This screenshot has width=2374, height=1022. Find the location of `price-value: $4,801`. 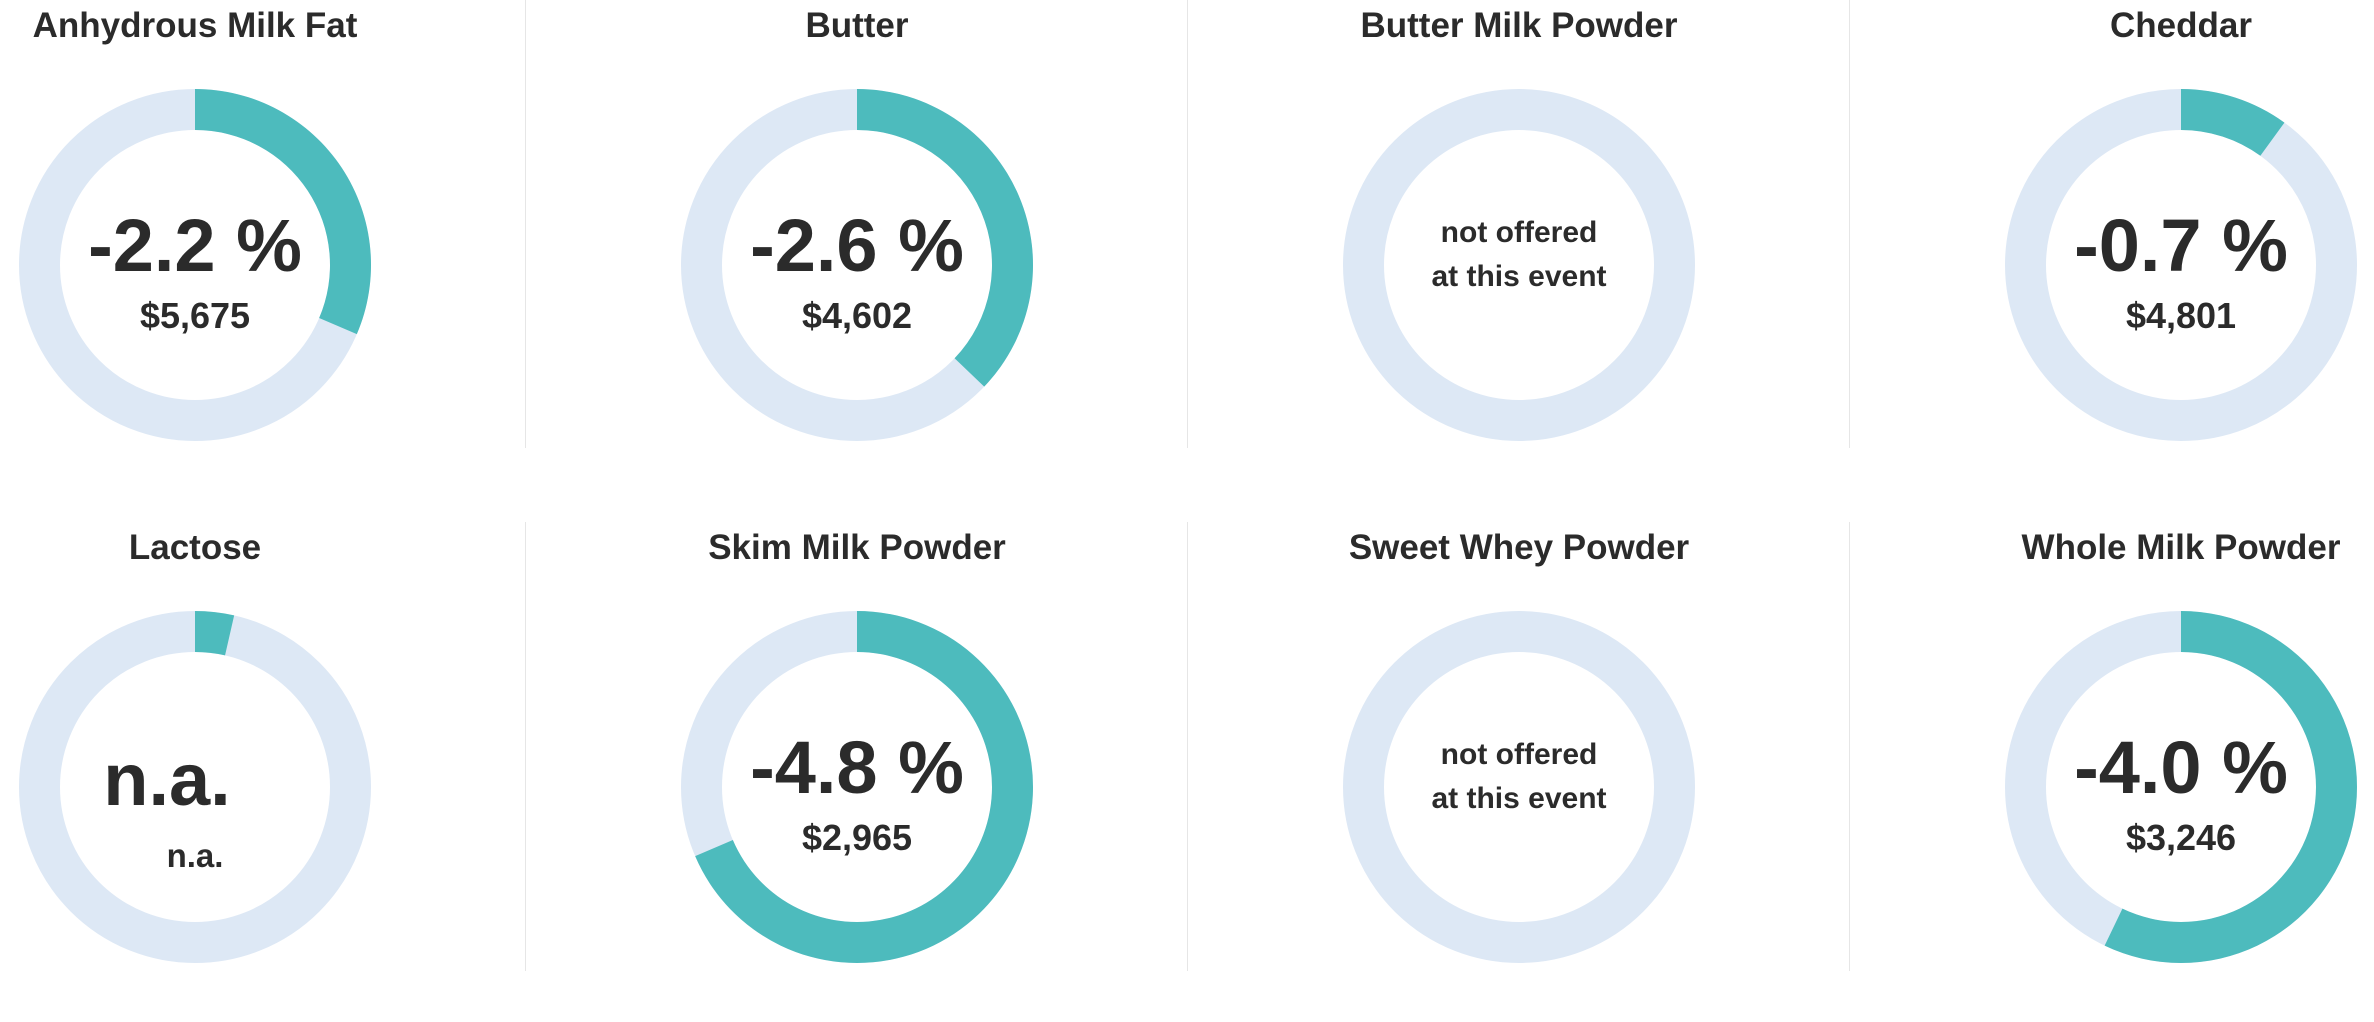

price-value: $4,801 is located at coordinates (2181, 315).